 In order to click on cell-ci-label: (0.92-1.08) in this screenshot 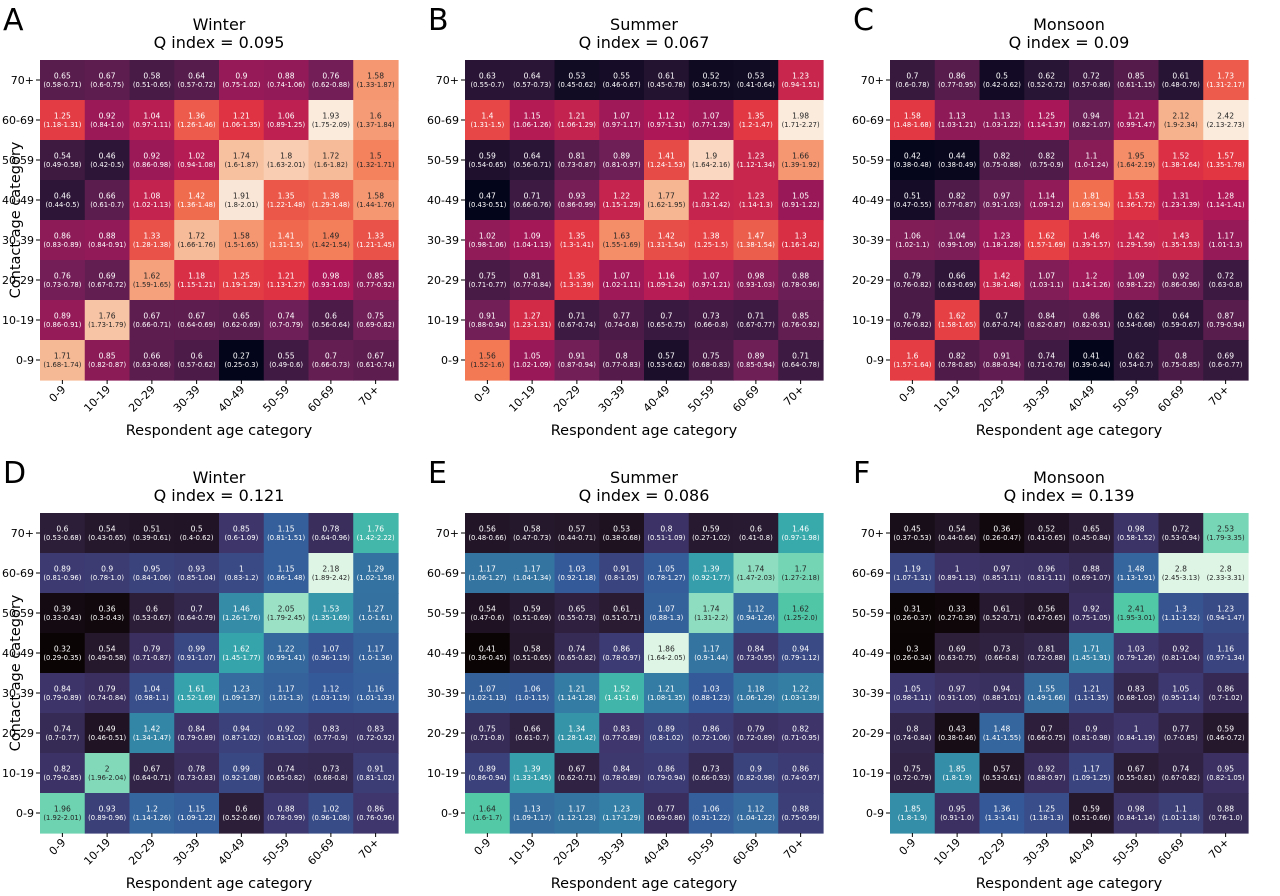, I will do `click(241, 778)`.